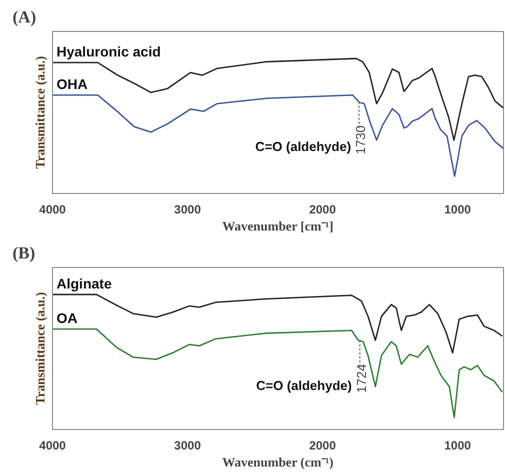 This screenshot has height=472, width=505. What do you see at coordinates (278, 462) in the screenshot?
I see `x-axis-title: Wavenumber (cm⁻¹)` at bounding box center [278, 462].